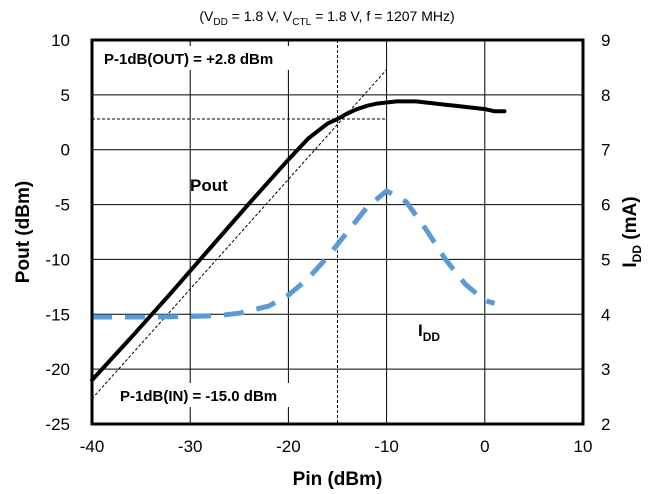 This screenshot has height=494, width=654. Describe the element at coordinates (288, 446) in the screenshot. I see `x-tick-label: -20` at that location.